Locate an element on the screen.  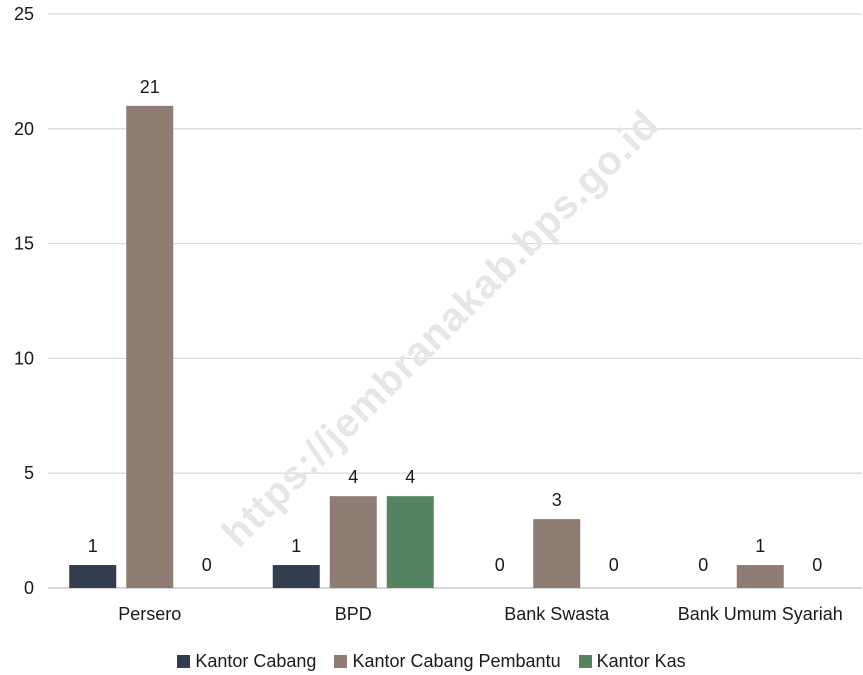
category-labels: Persero BPD Bank Swasta Bank Umum Syariah is located at coordinates (480, 614).